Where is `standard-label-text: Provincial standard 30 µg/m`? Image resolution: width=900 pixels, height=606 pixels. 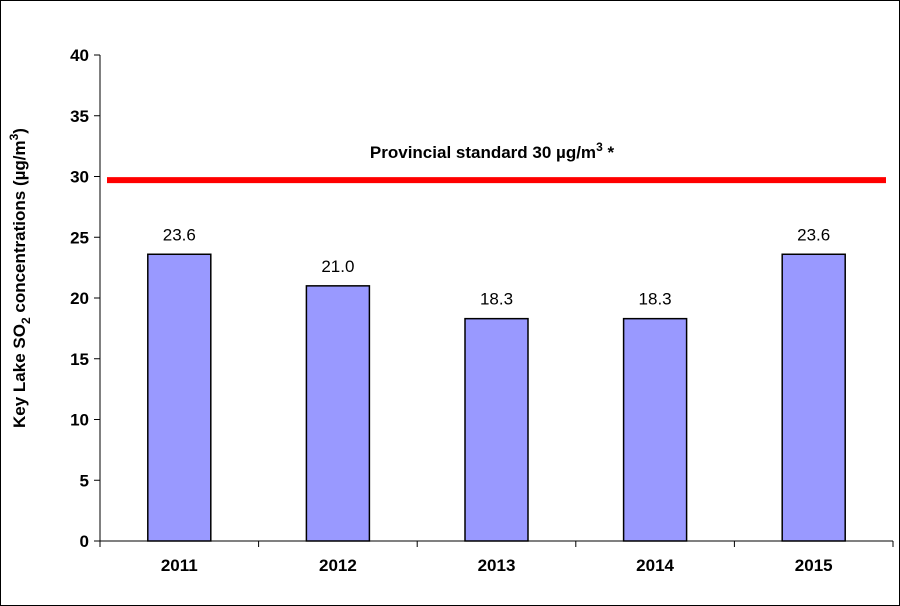 standard-label-text: Provincial standard 30 µg/m is located at coordinates (483, 152).